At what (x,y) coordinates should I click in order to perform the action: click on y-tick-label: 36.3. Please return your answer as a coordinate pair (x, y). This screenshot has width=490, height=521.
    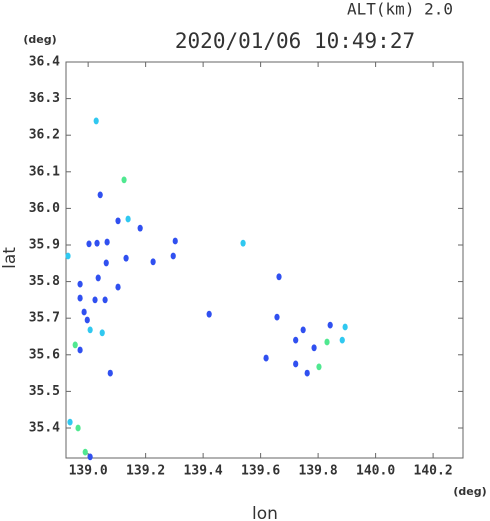
    Looking at the image, I should click on (44, 98).